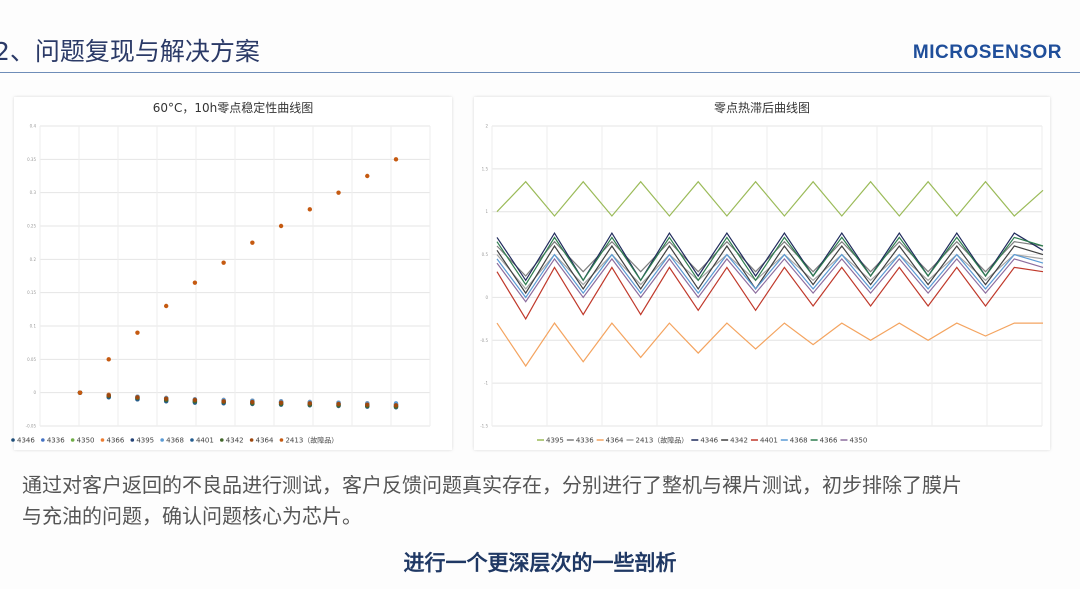 The height and width of the screenshot is (589, 1080). What do you see at coordinates (31, 426) in the screenshot?
I see `y-tick-label: -0.05` at bounding box center [31, 426].